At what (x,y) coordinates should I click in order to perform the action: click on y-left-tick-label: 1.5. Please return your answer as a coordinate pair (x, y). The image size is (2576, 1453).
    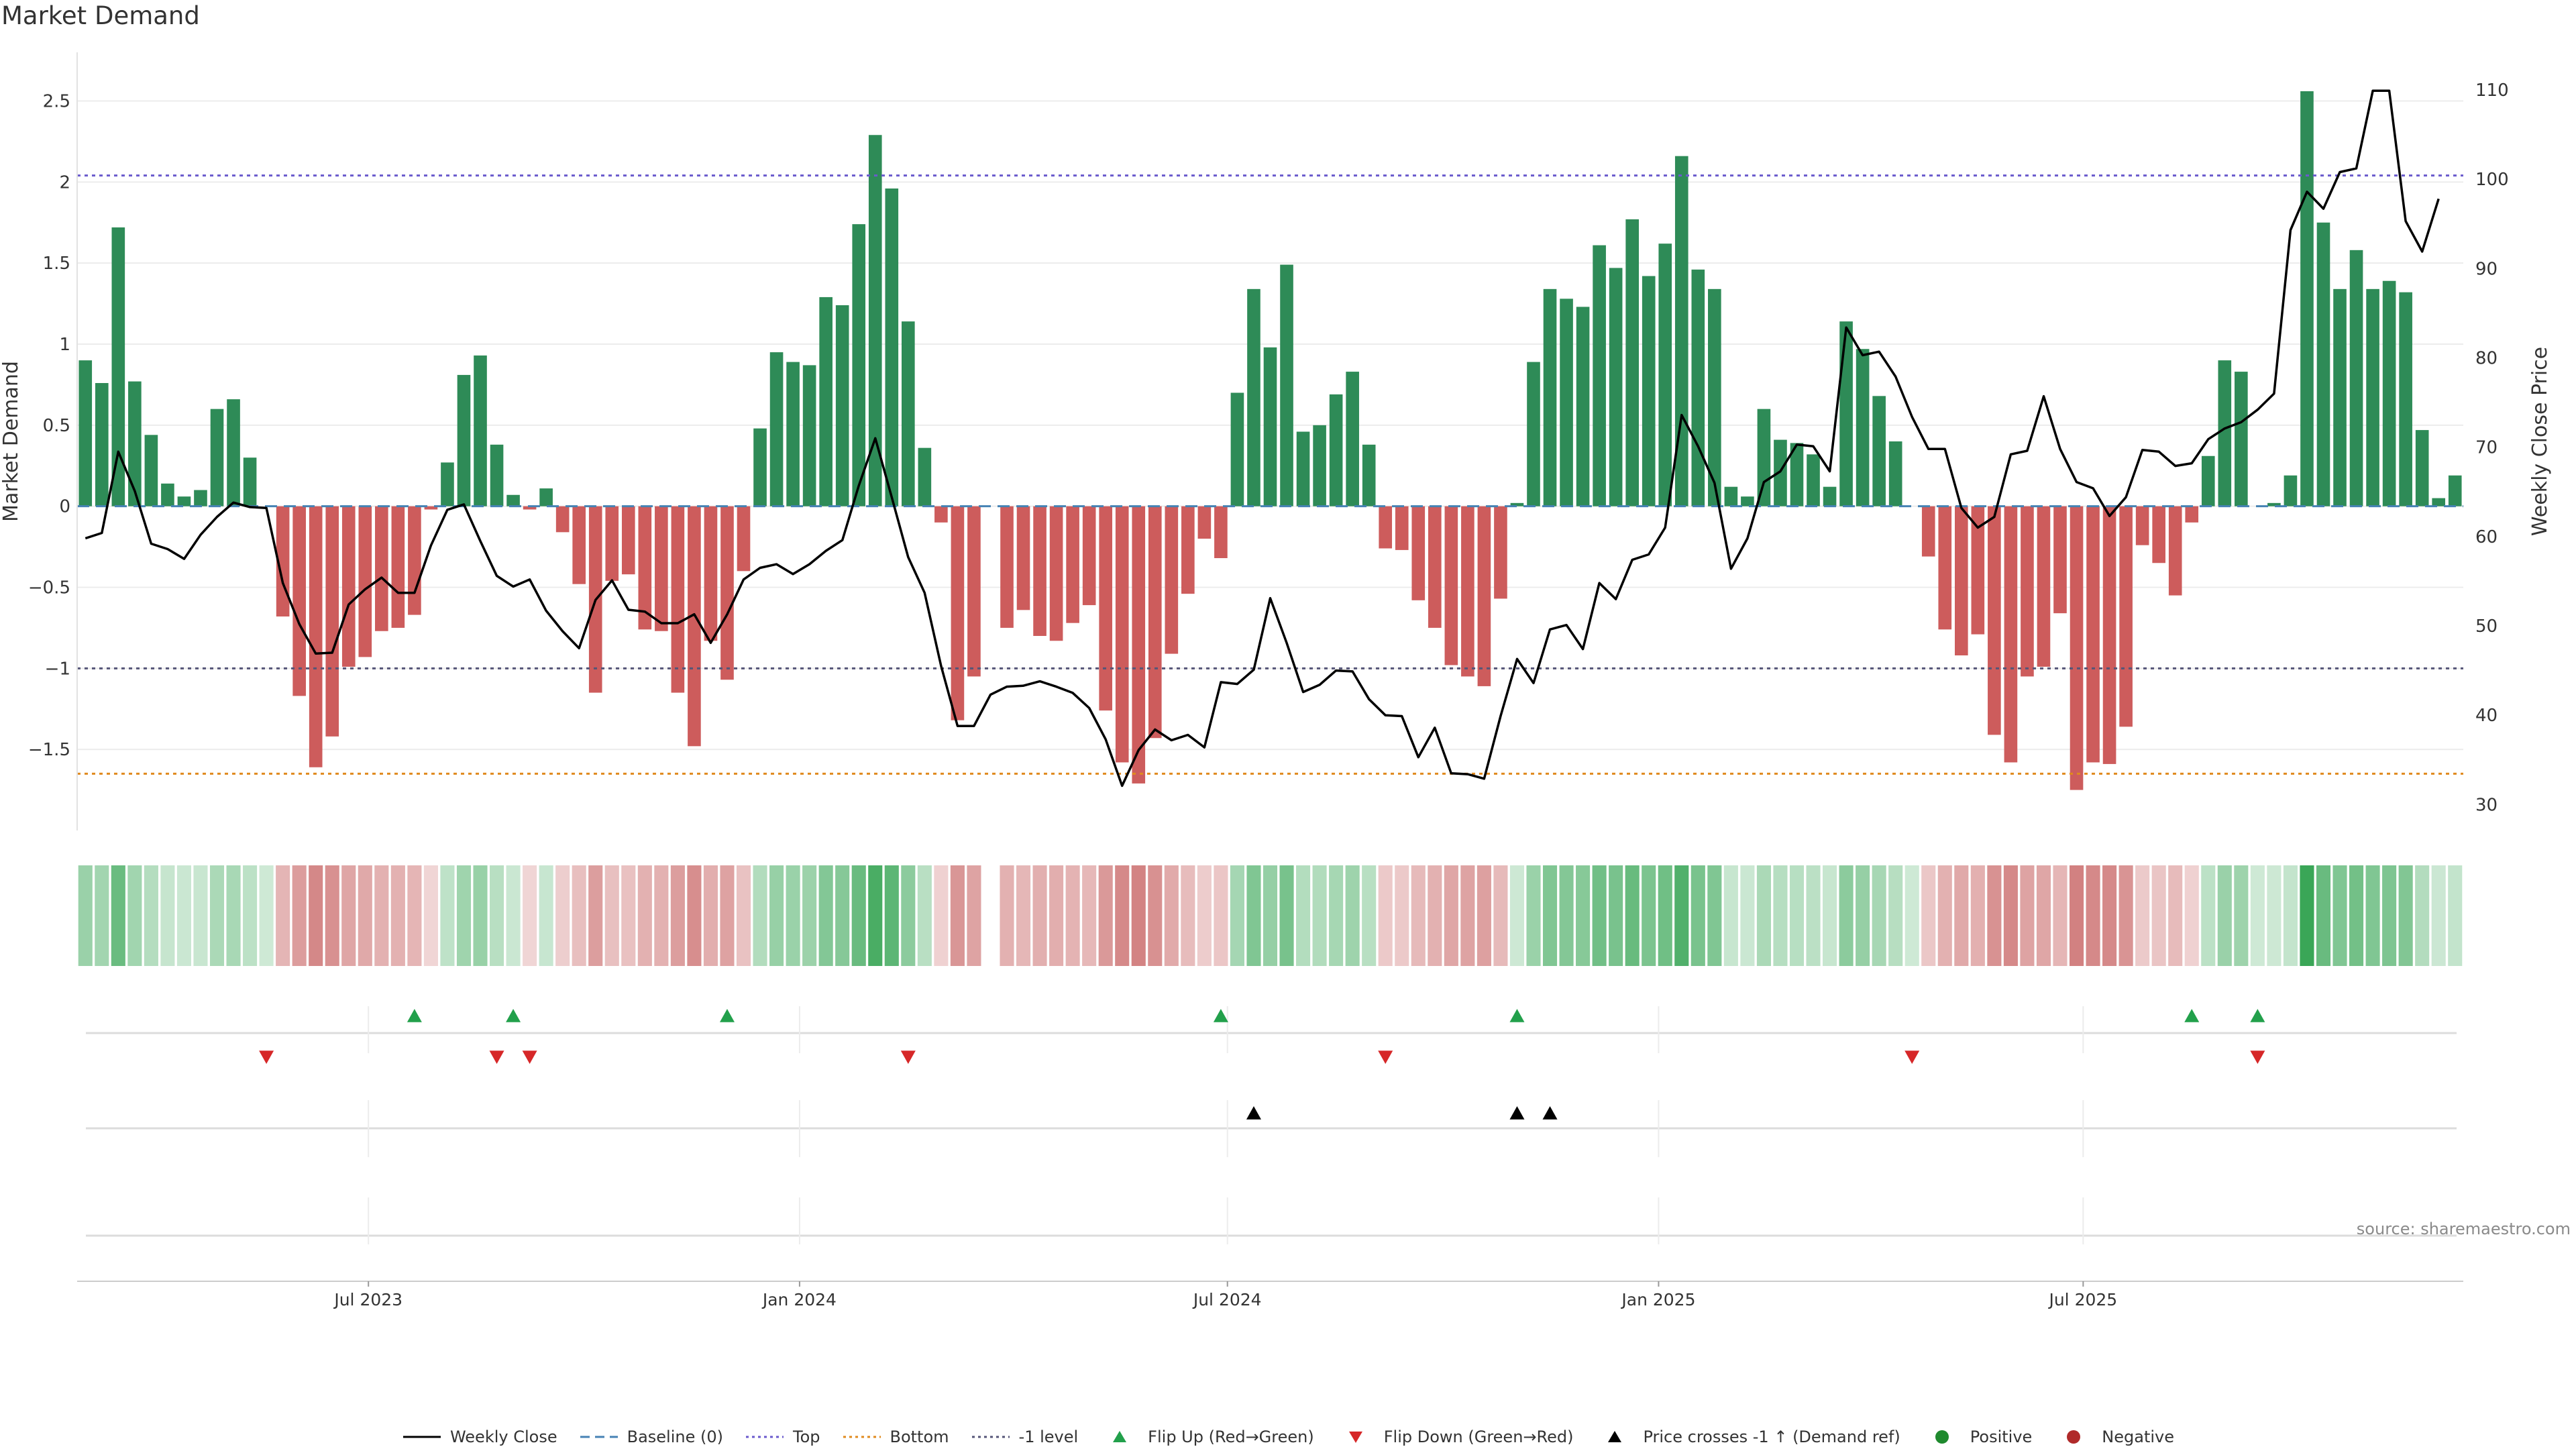
    Looking at the image, I should click on (56, 264).